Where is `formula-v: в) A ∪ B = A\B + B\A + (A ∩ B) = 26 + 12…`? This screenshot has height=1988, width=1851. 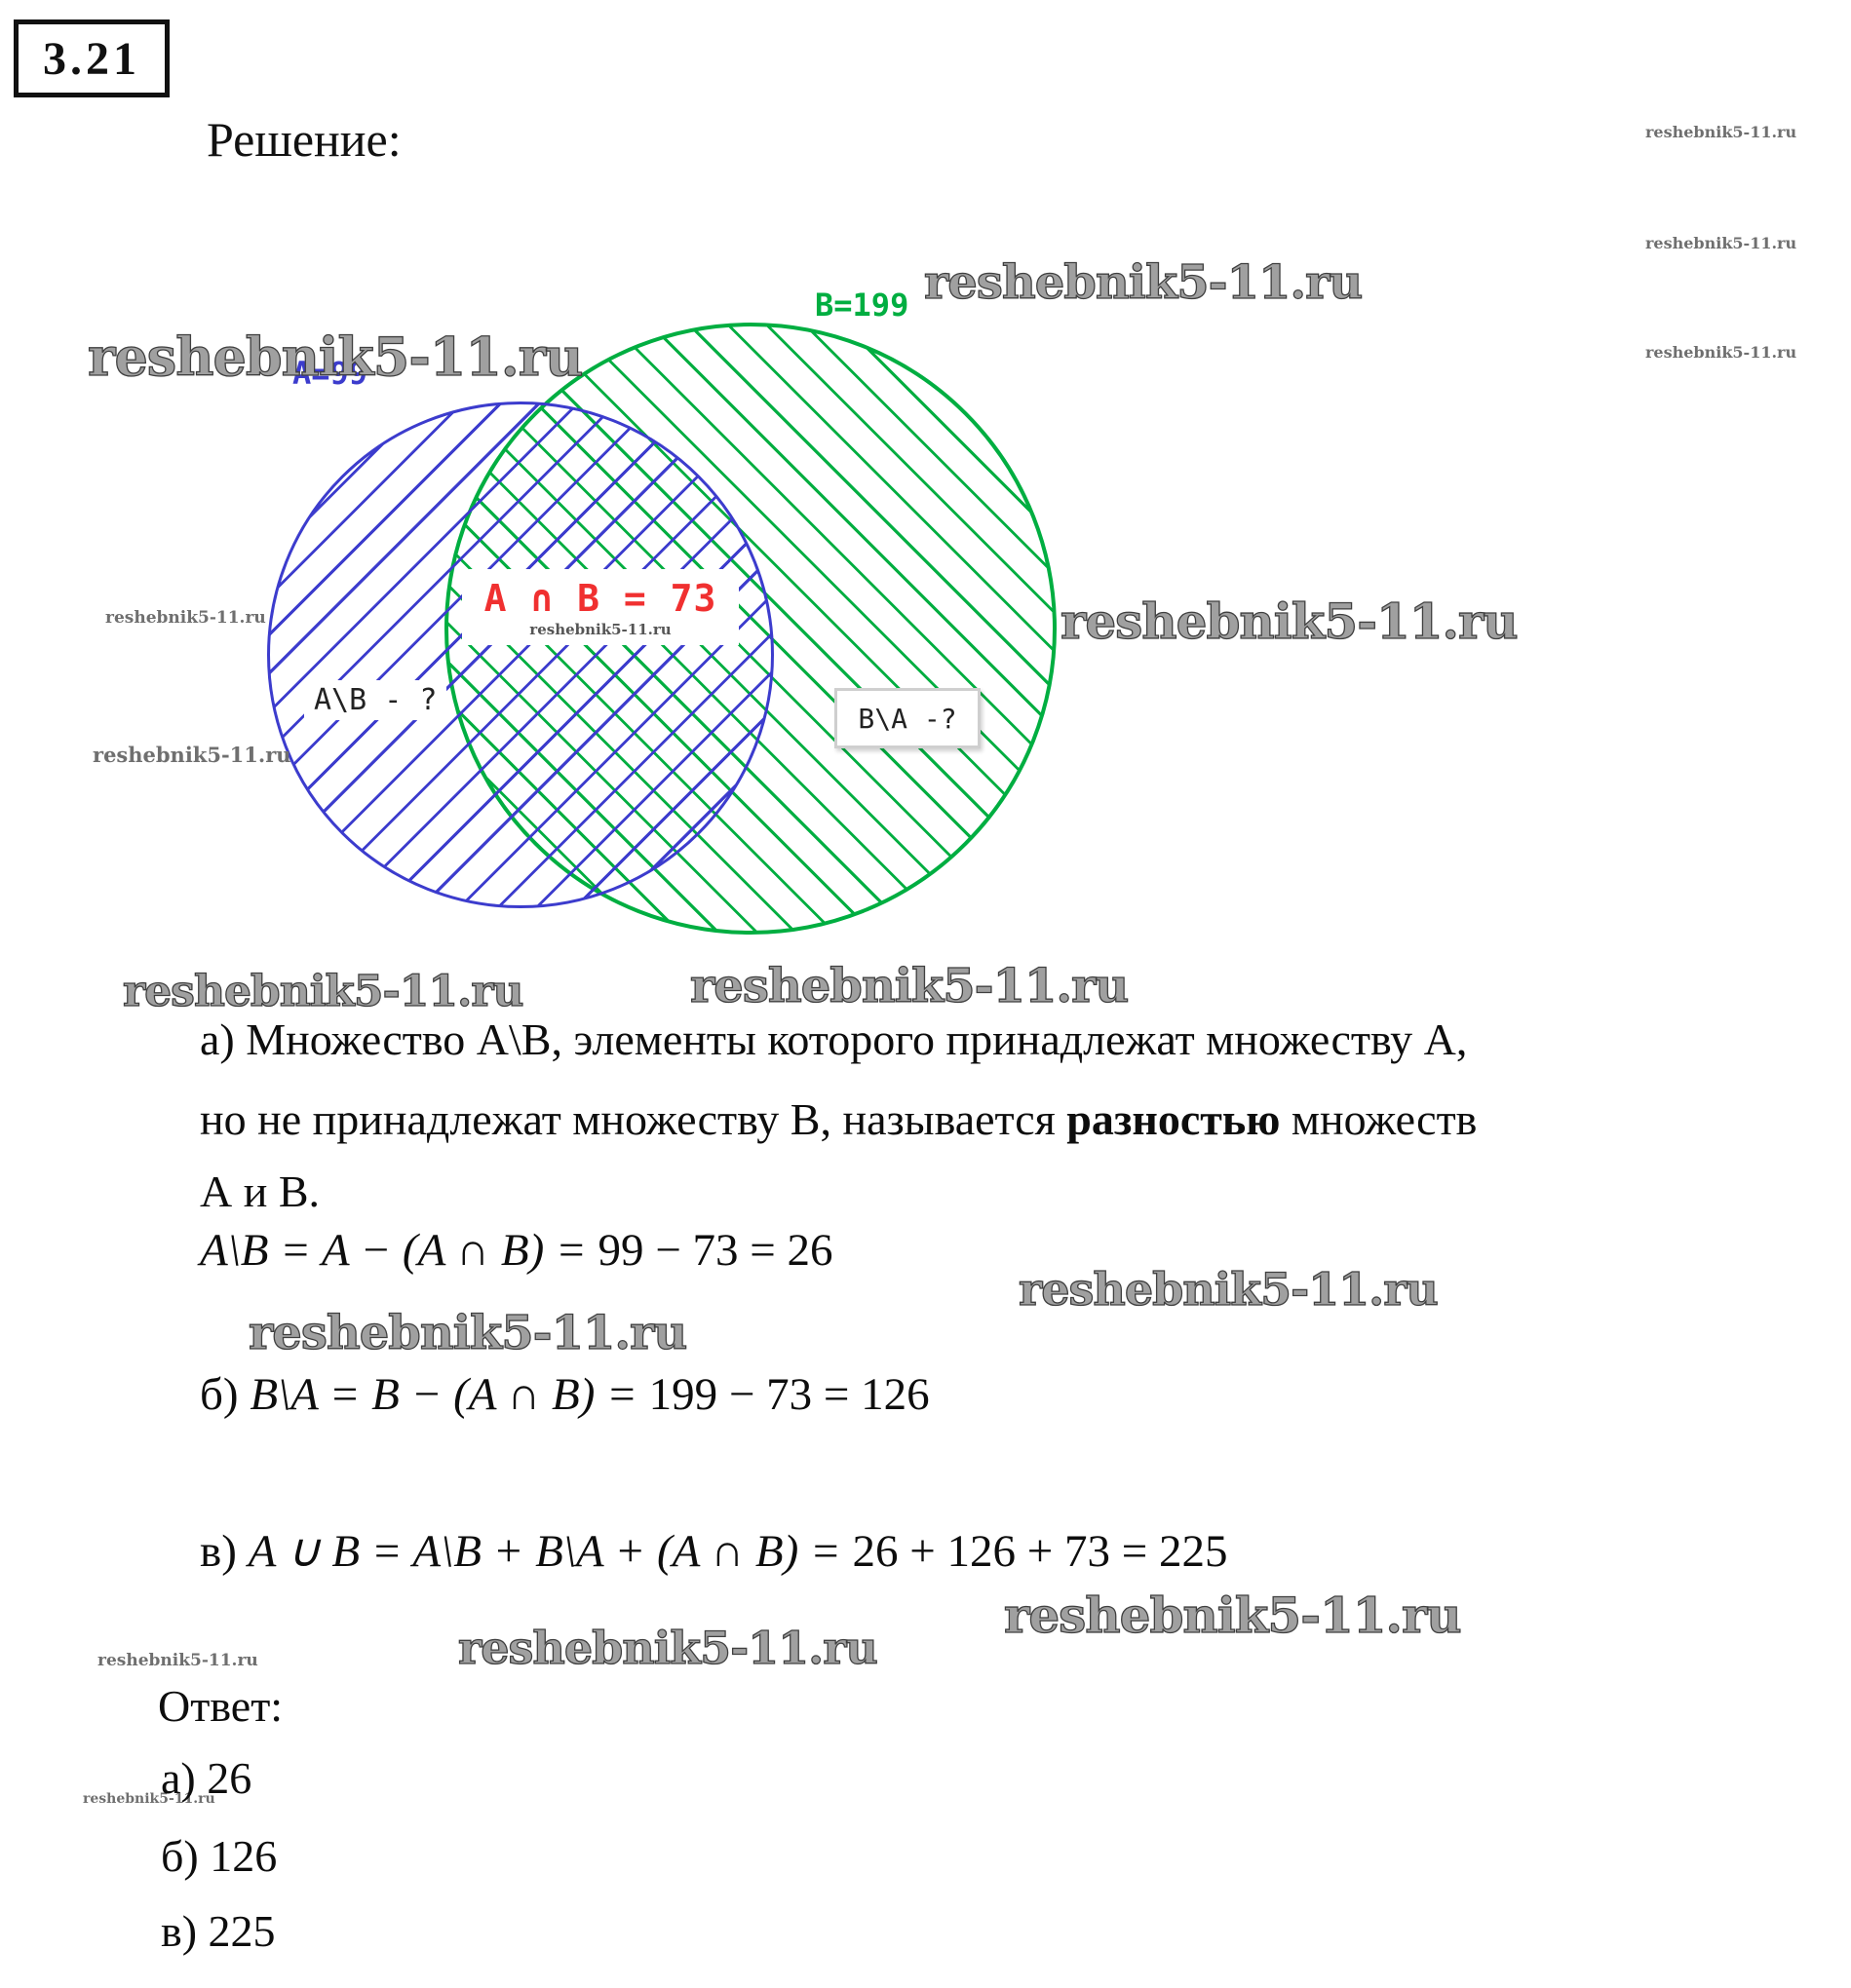 formula-v: в) A ∪ B = A\B + B\A + (A ∩ B) = 26 + 12… is located at coordinates (714, 1551).